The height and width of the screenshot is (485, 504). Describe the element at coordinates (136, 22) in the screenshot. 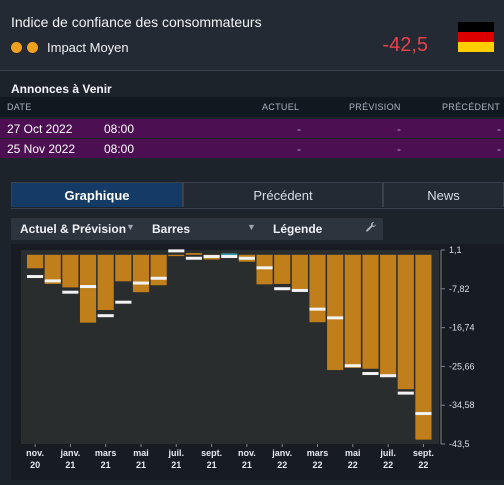

I see `indicator-title: Indice de confiance des consommateurs` at that location.